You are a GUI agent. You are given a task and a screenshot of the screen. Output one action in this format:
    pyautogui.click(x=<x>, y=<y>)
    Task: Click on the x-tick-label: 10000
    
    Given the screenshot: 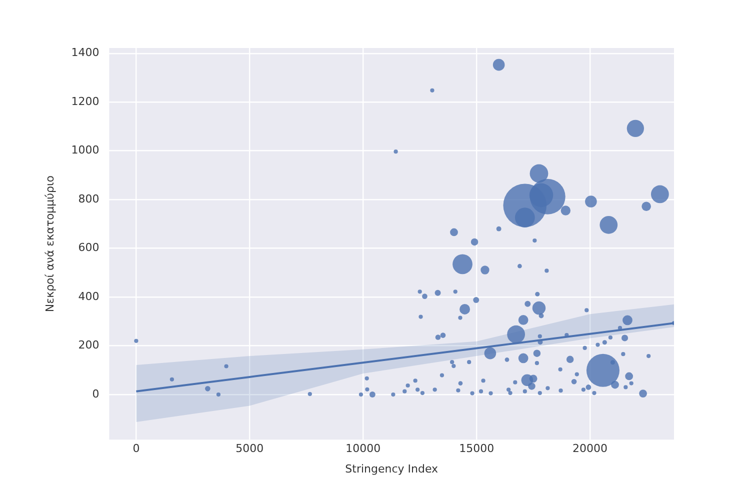 What is the action you would take?
    pyautogui.click(x=363, y=449)
    